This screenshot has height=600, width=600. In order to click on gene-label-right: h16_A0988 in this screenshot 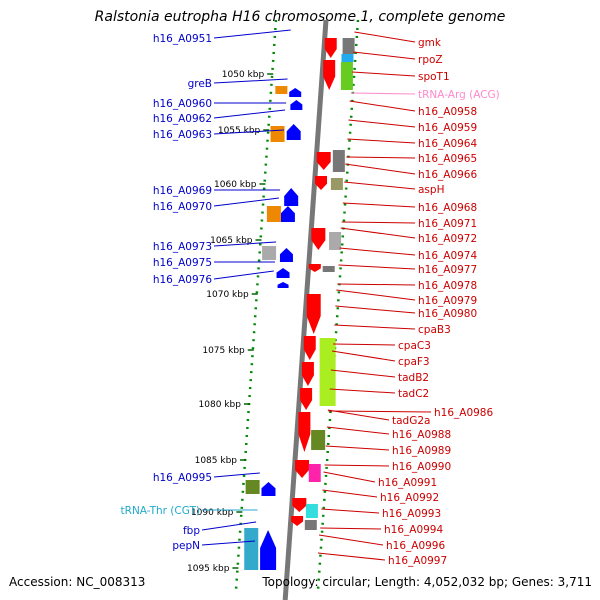, I will do `click(421, 435)`.